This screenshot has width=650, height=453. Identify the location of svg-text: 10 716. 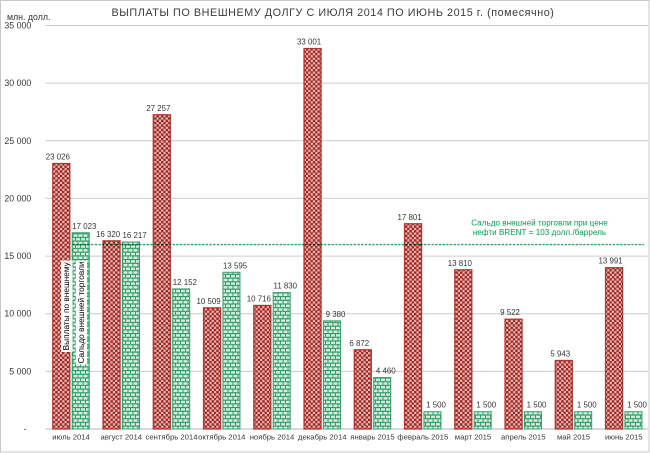
(259, 298).